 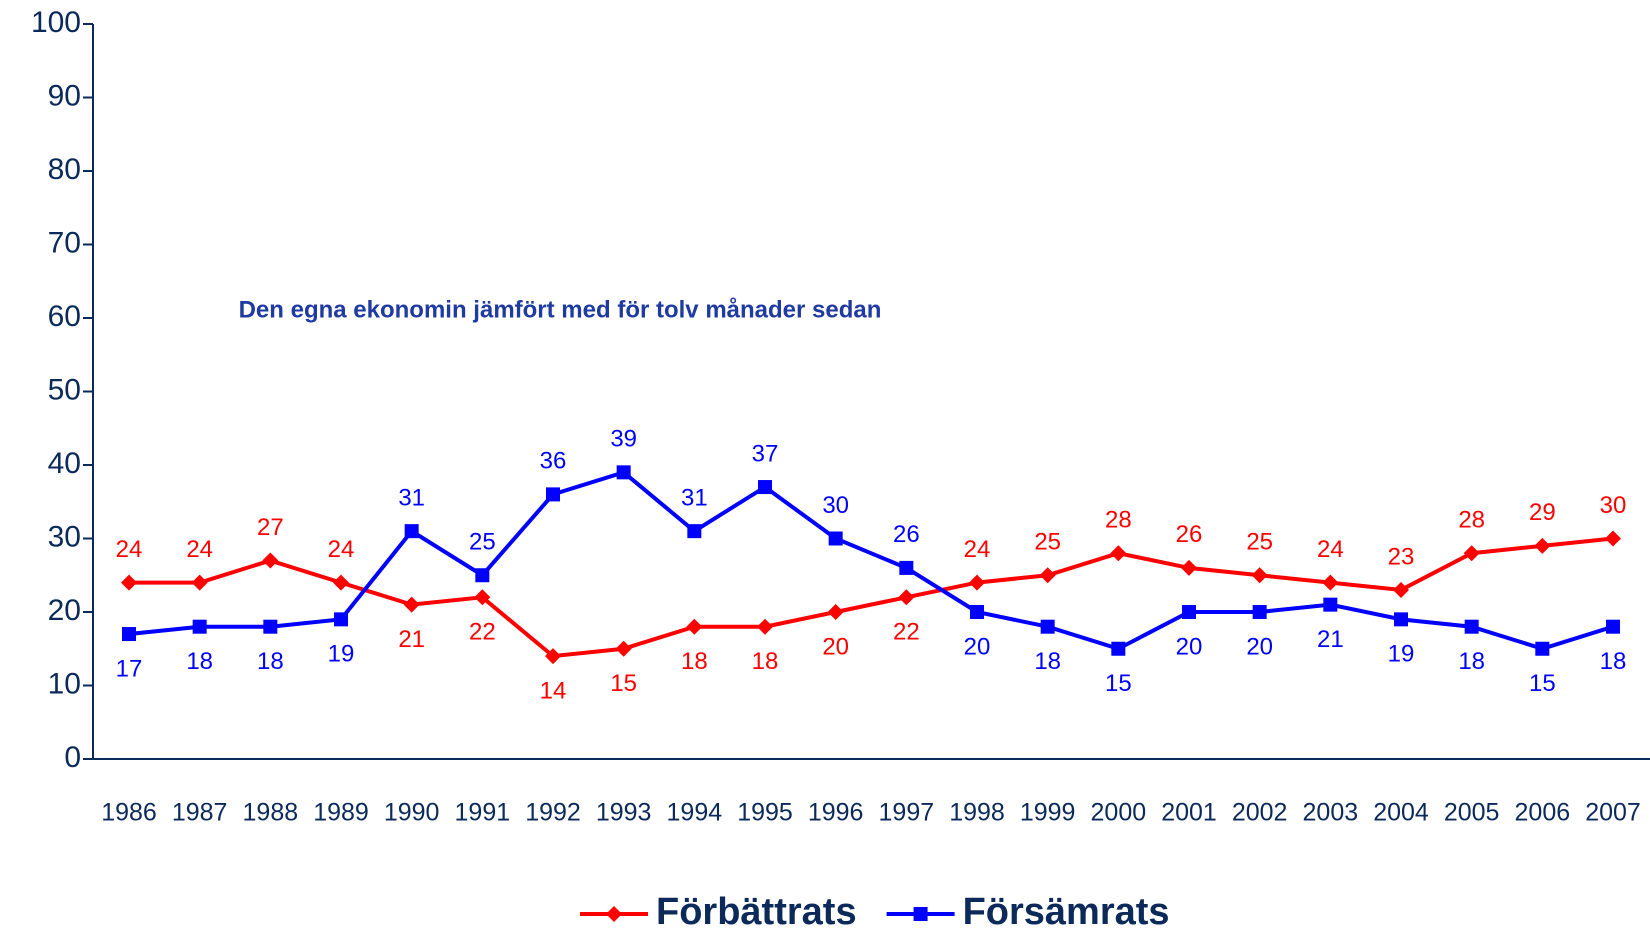 What do you see at coordinates (271, 813) in the screenshot?
I see `x-tick-label: 1988` at bounding box center [271, 813].